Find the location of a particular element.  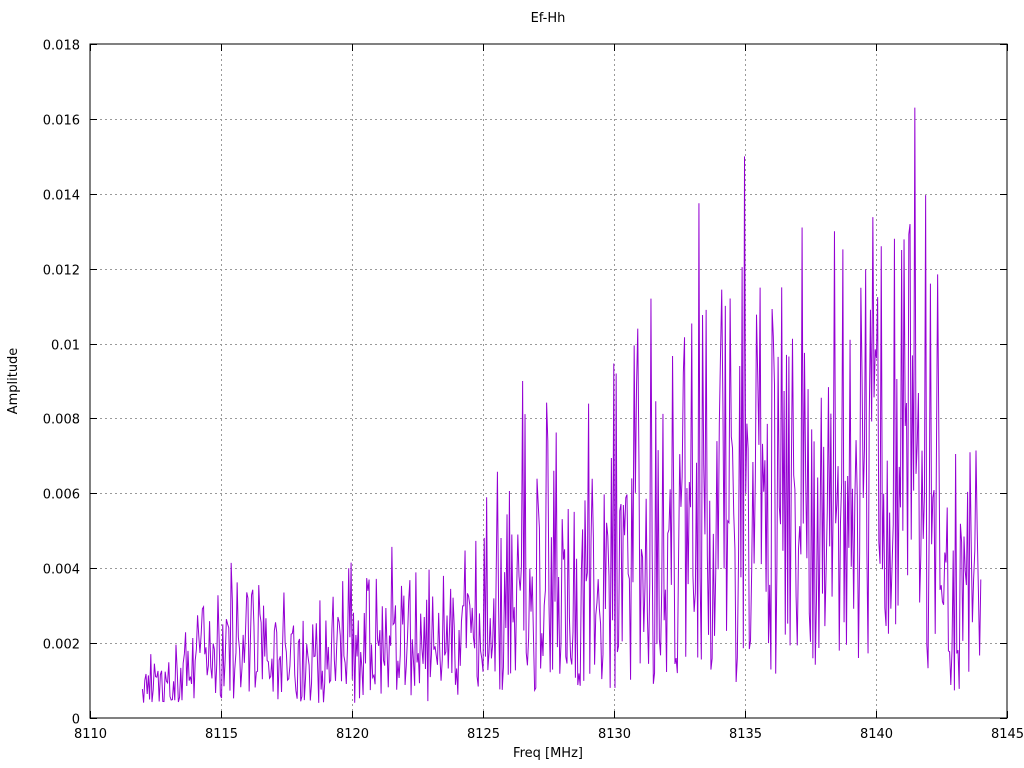

y-tick-label: 0.016 is located at coordinates (61, 121).